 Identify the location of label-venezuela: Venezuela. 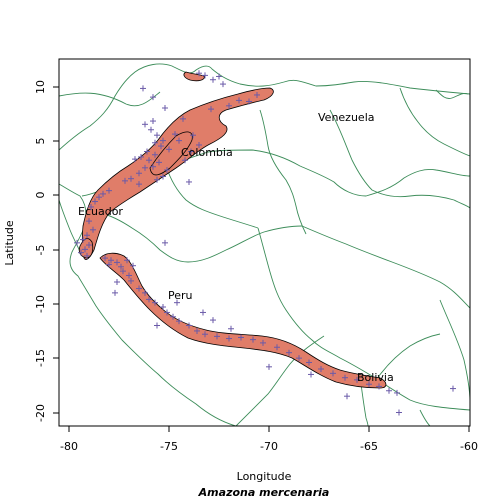
(346, 117).